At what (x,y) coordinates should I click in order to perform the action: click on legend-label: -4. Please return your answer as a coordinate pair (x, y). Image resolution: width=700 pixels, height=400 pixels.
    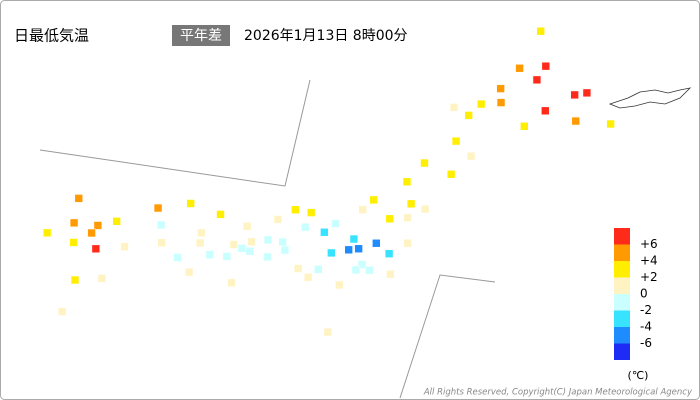
    Looking at the image, I should click on (646, 327).